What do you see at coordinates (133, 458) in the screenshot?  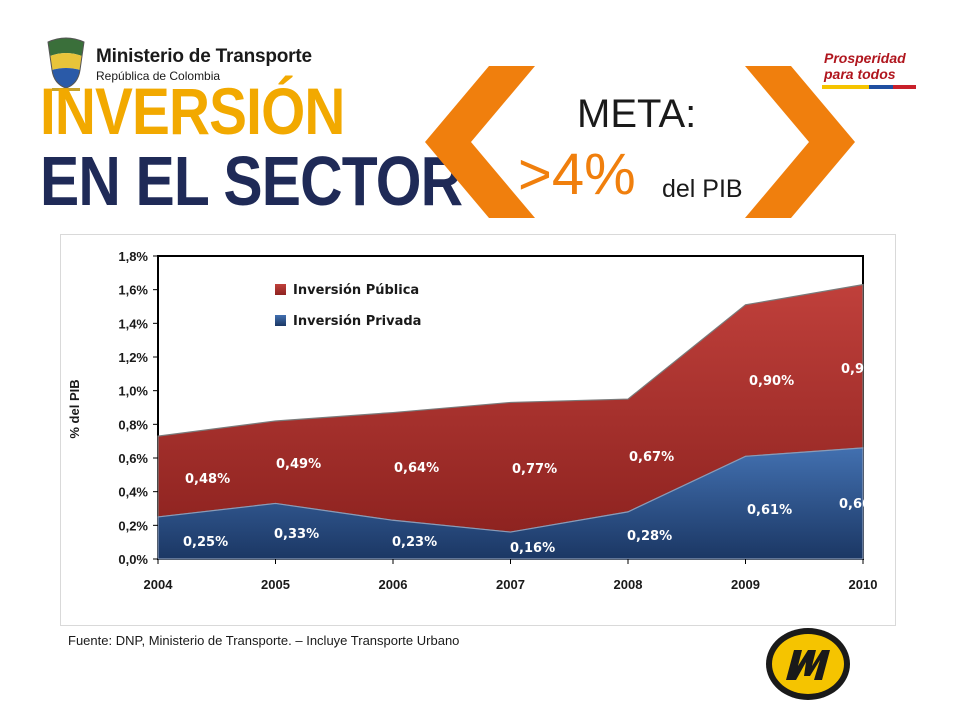 I see `y-tick-label: 0,6%` at bounding box center [133, 458].